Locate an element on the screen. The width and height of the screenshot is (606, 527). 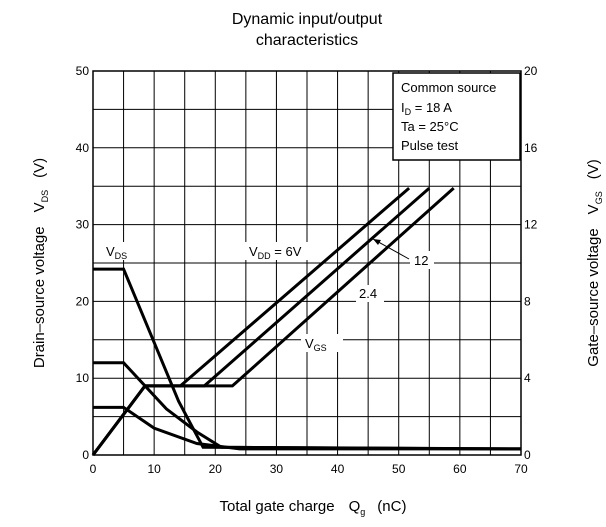
vdd-12-leader-arrow is located at coordinates (377, 242).